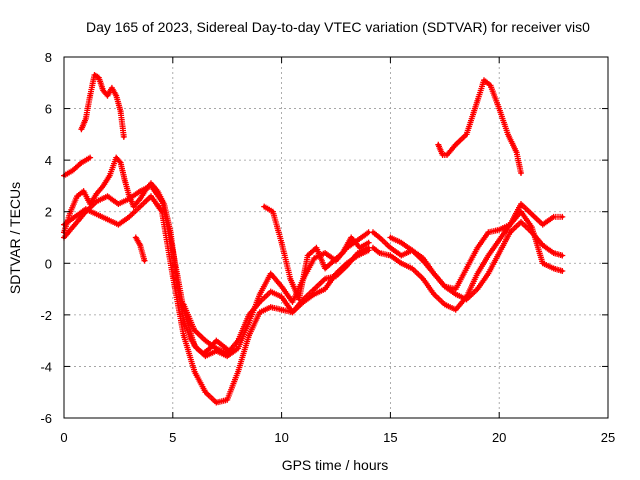 The height and width of the screenshot is (480, 640). I want to click on series-track-f, so click(102, 106).